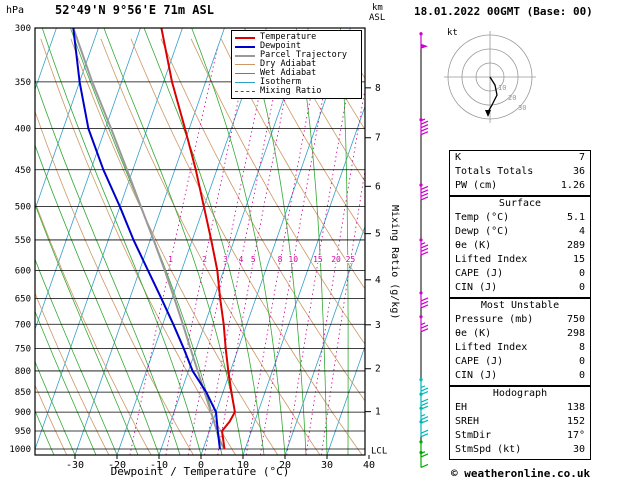  I want to click on pressure-tick-label: 650, so click(23, 299).